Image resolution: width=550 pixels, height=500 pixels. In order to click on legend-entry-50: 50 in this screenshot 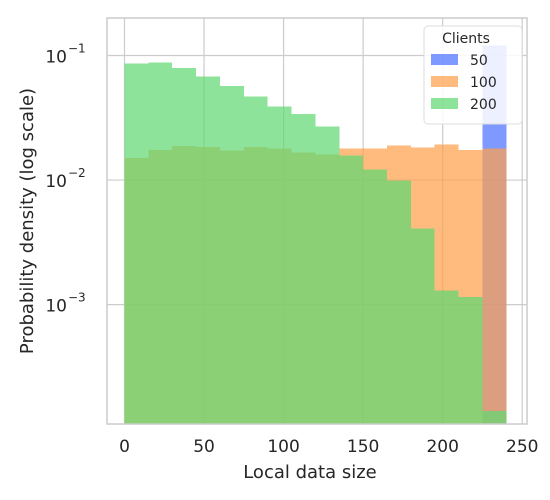, I will do `click(459, 61)`.